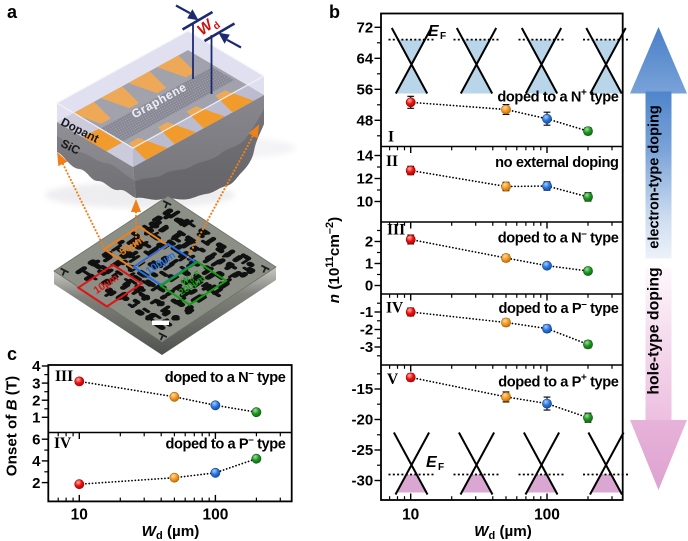  I want to click on svg-text: -1, so click(366, 312).